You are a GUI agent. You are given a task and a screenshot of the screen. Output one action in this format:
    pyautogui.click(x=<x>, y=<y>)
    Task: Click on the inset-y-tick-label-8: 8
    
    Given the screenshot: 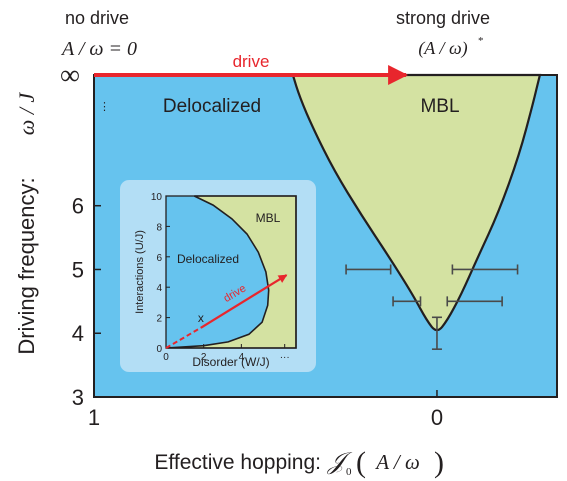 What is the action you would take?
    pyautogui.click(x=159, y=227)
    